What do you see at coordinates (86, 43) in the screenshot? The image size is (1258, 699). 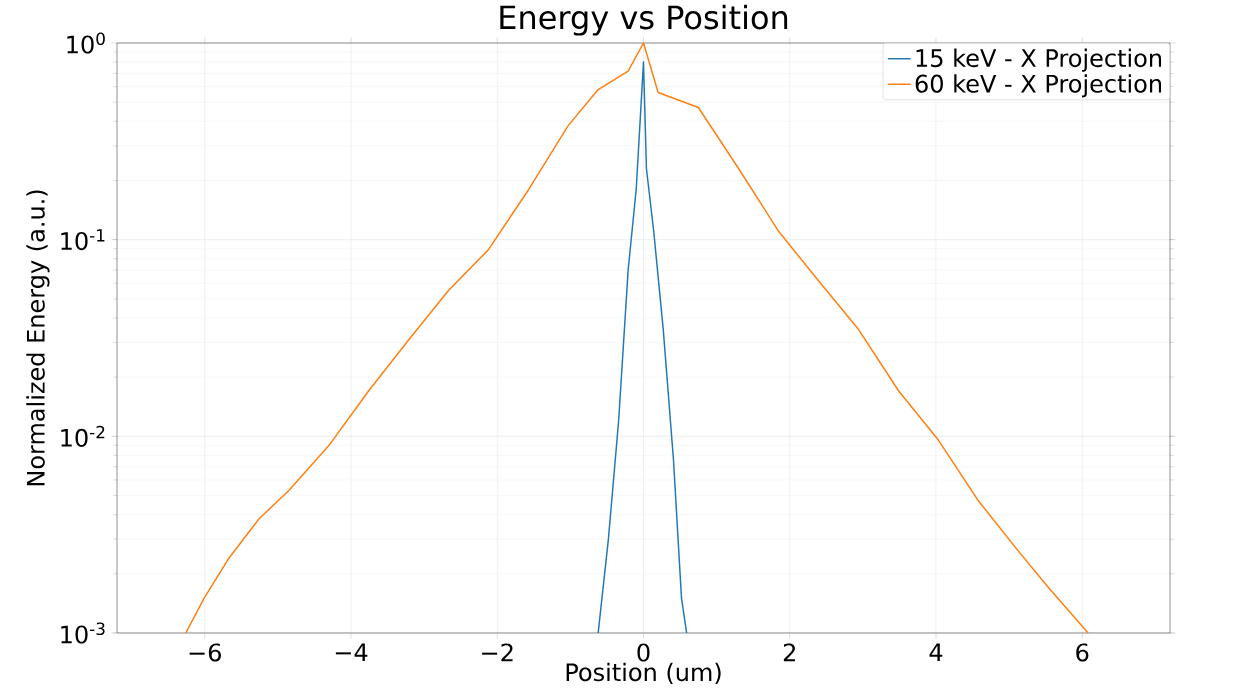 I see `y-tick-label: 10$^{0}$` at bounding box center [86, 43].